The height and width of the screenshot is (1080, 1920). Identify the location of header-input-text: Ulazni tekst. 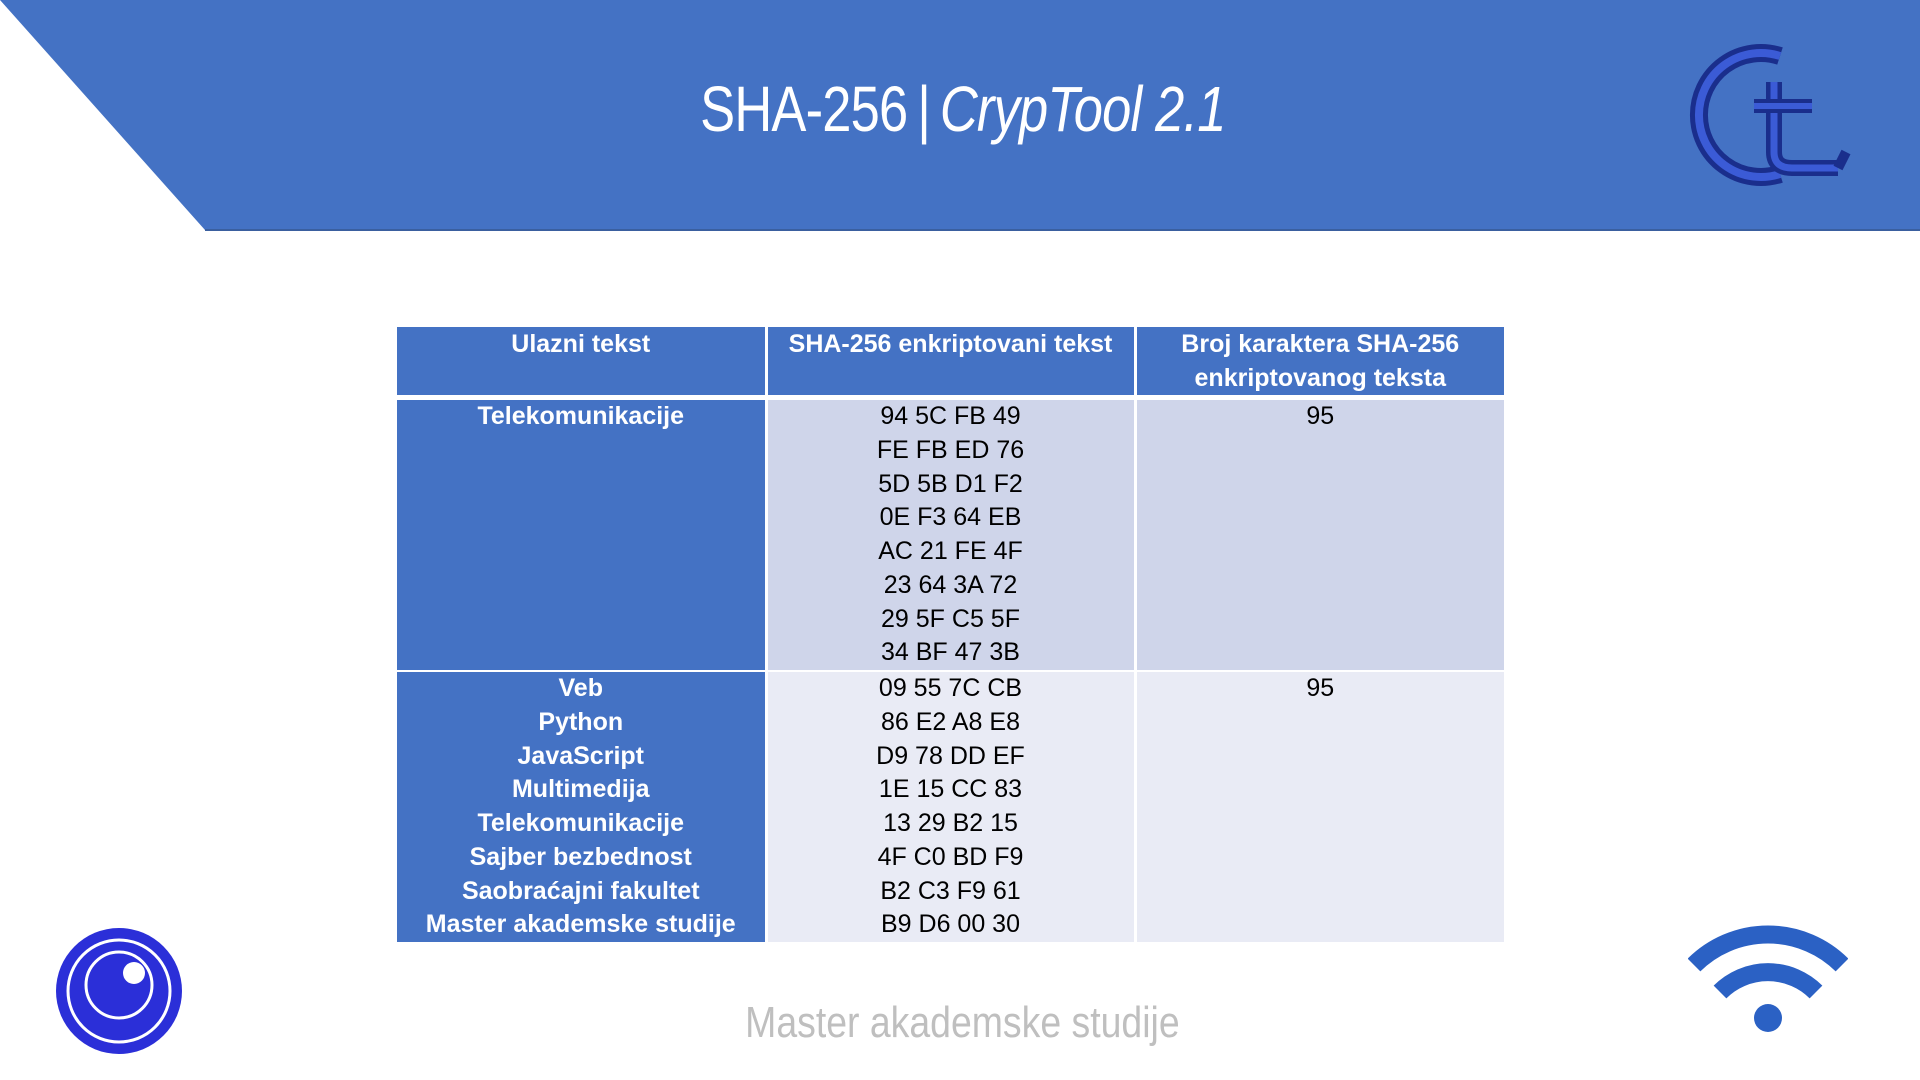
(582, 363).